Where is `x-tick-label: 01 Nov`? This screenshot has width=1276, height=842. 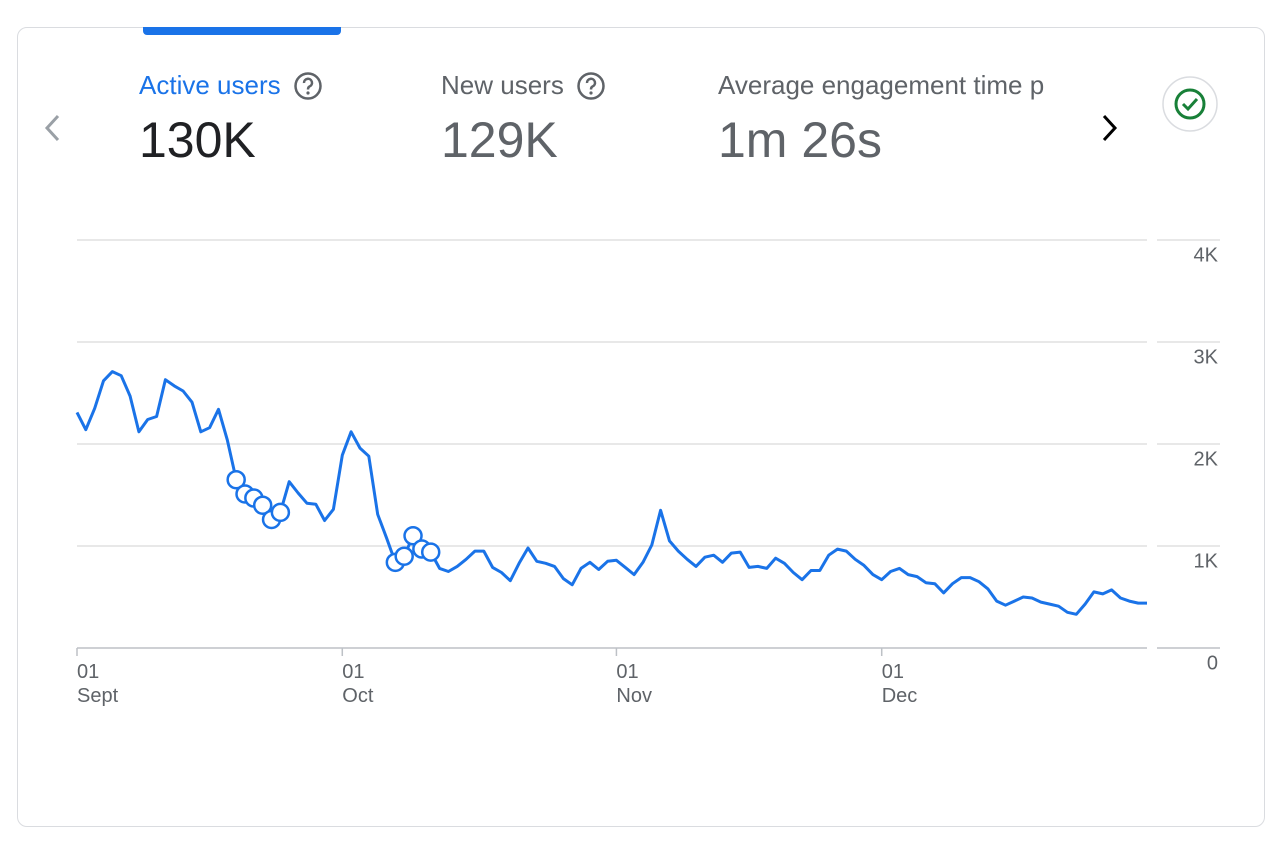 x-tick-label: 01 Nov is located at coordinates (634, 684).